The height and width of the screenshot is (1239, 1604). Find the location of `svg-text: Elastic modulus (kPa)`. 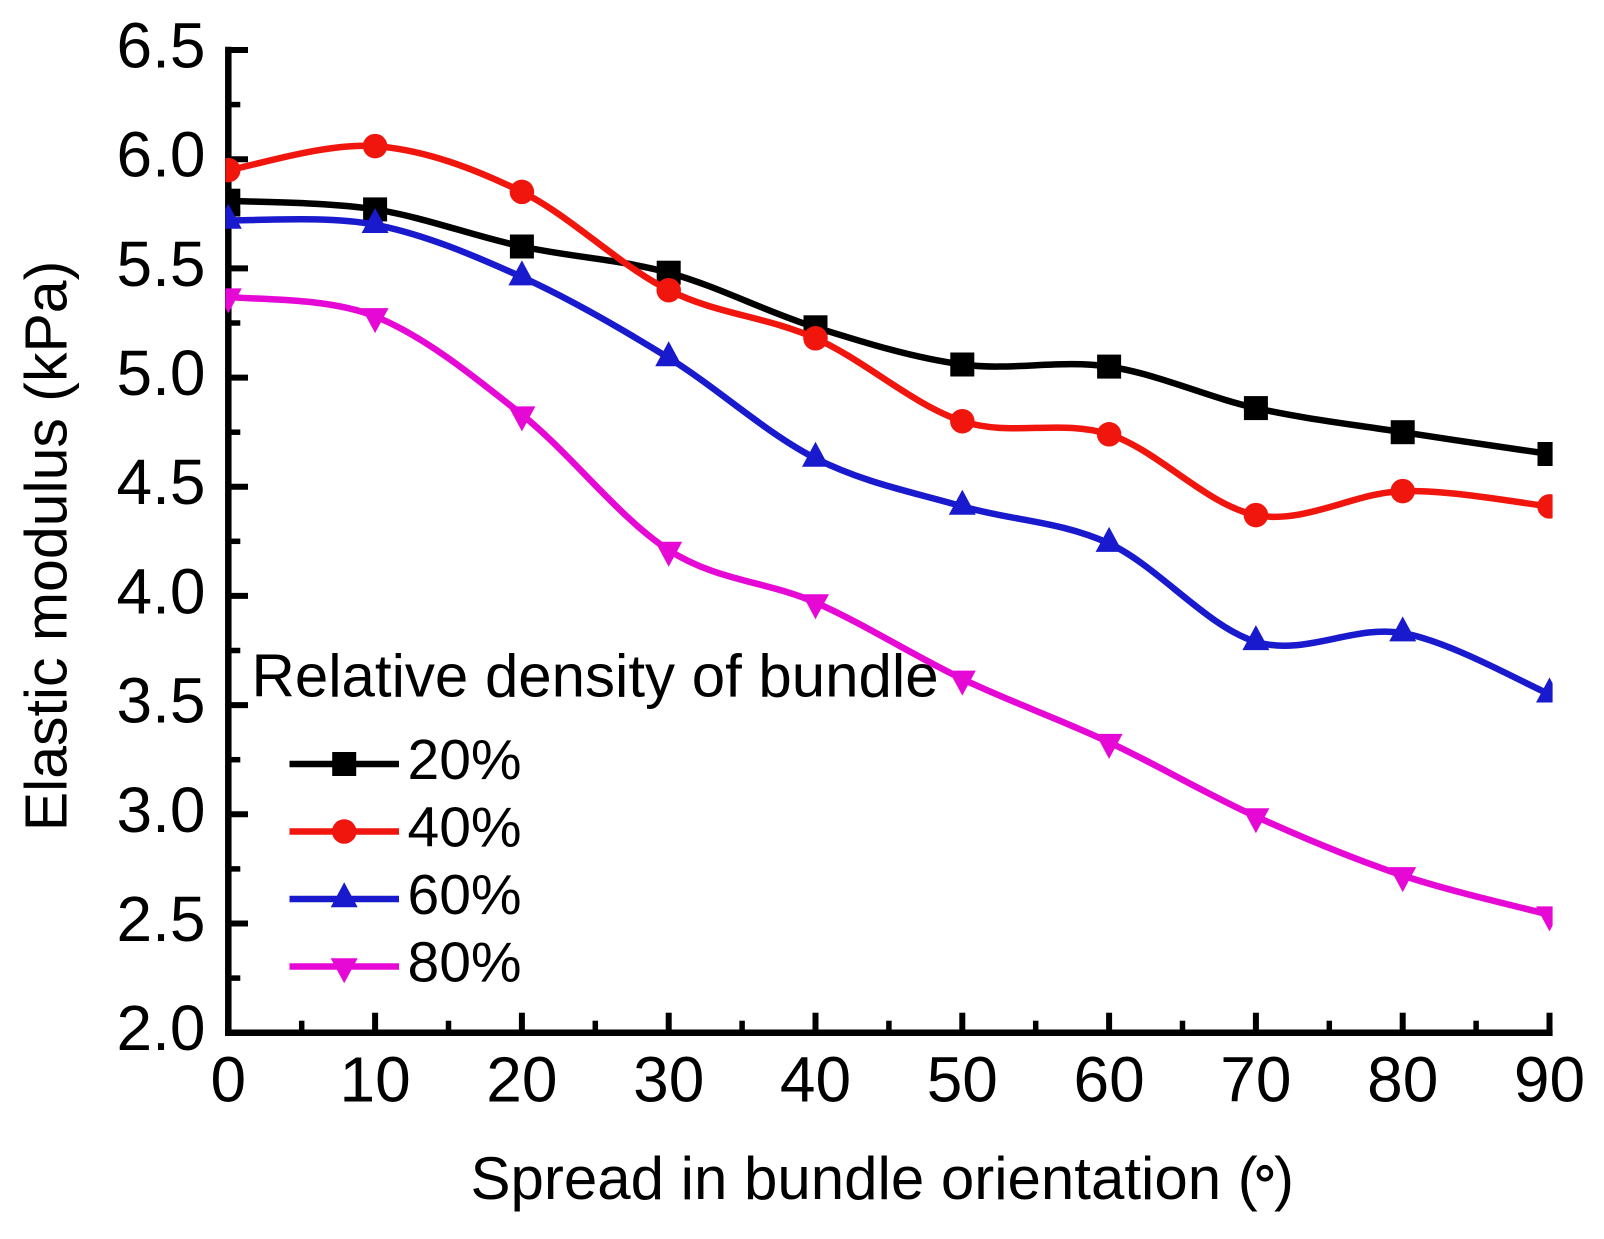

svg-text: Elastic modulus (kPa) is located at coordinates (47, 546).